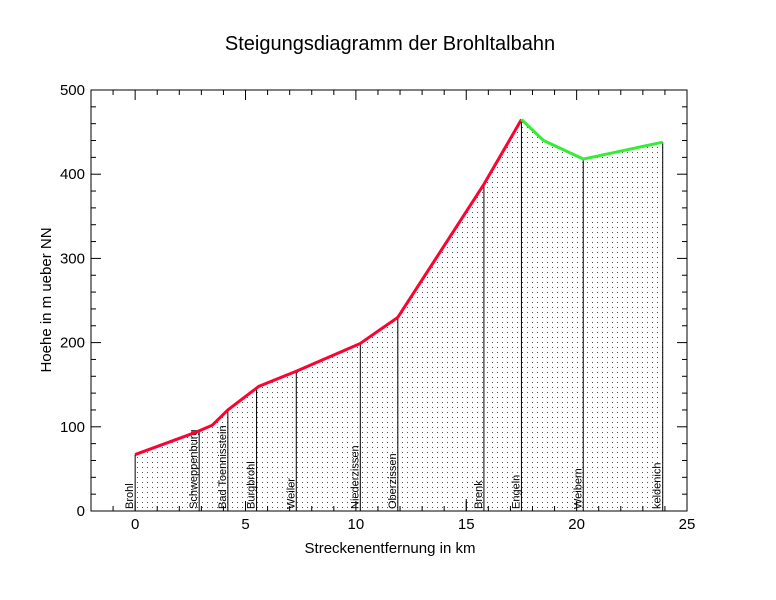 The height and width of the screenshot is (600, 776). I want to click on x-tick-label-4: 20, so click(576, 524).